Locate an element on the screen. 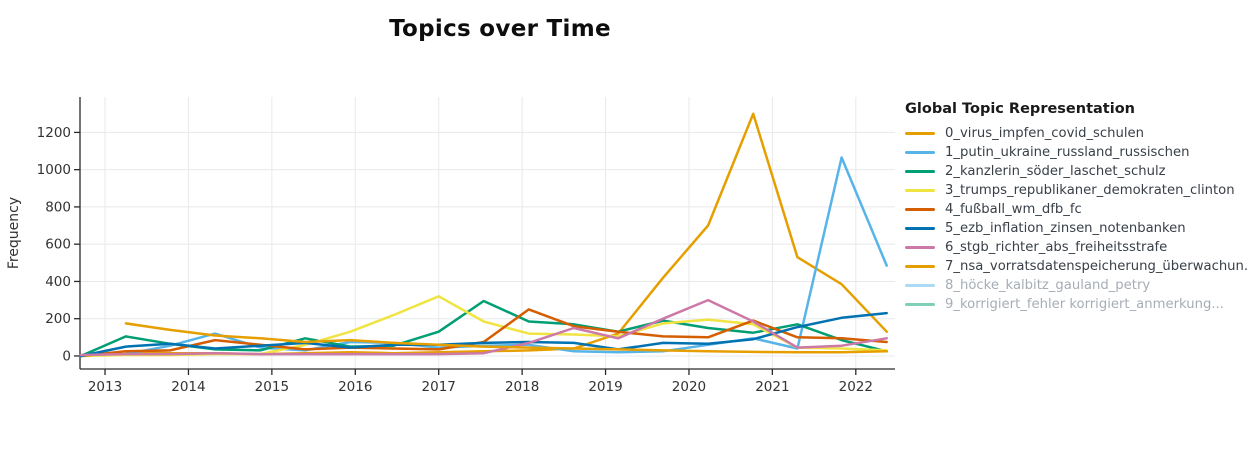 This screenshot has width=1250, height=450. x-tick-label: 2014 is located at coordinates (188, 387).